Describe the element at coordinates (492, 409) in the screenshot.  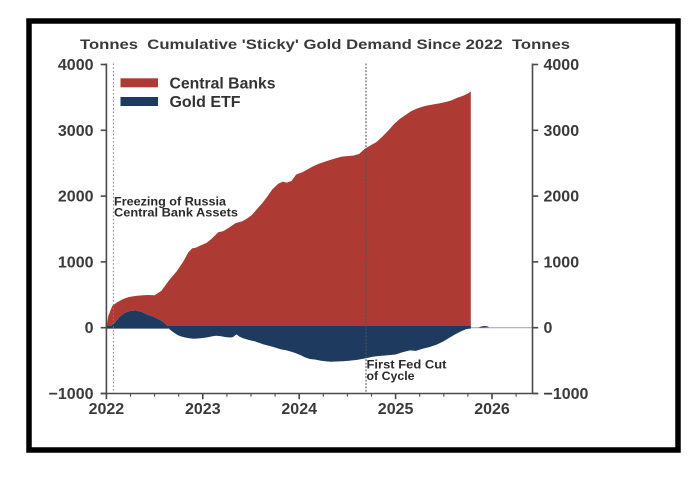
I see `svg-text: 2026` at that location.